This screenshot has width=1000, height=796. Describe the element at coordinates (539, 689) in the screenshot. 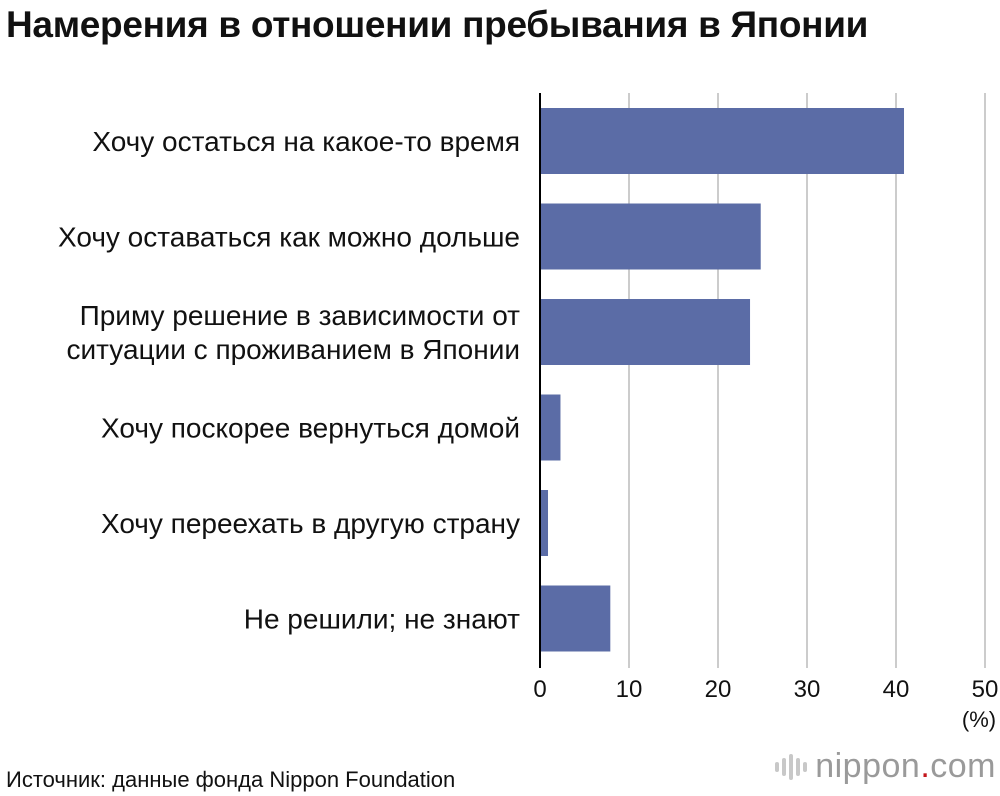

I see `x-tick-label: 0` at that location.